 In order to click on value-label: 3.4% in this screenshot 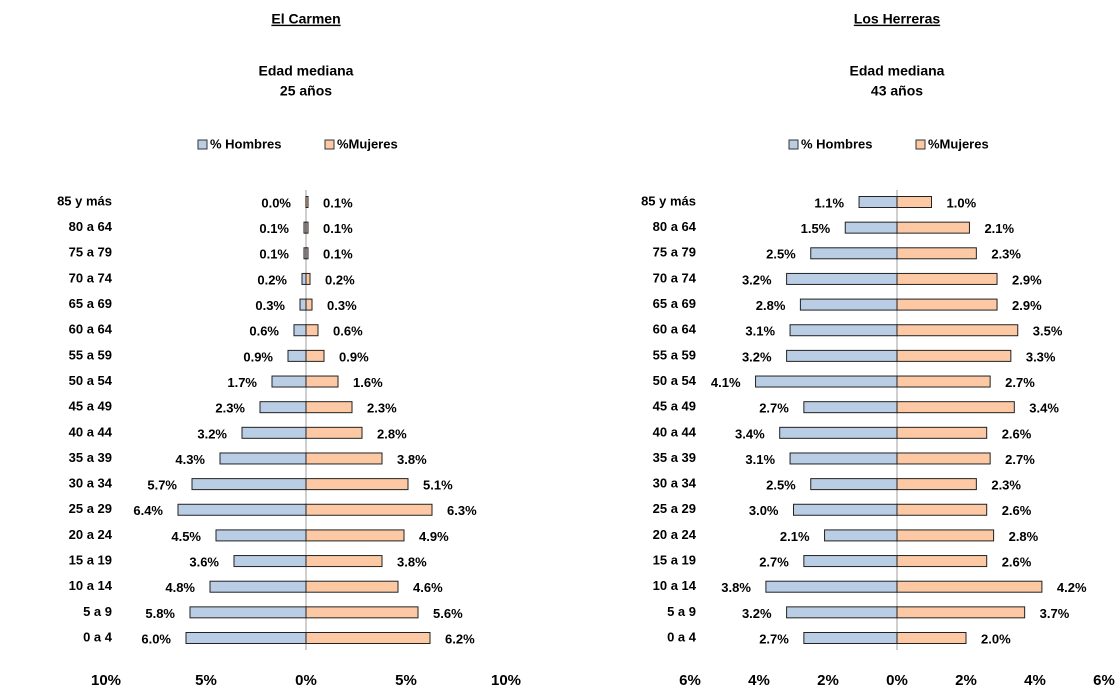, I will do `click(750, 433)`.